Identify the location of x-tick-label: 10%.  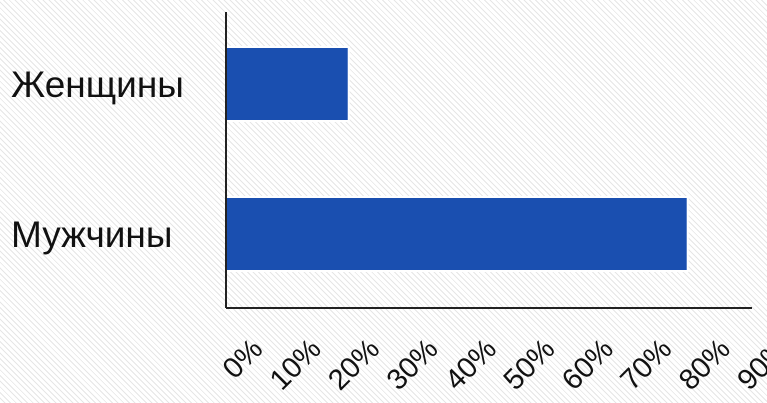
(296, 365).